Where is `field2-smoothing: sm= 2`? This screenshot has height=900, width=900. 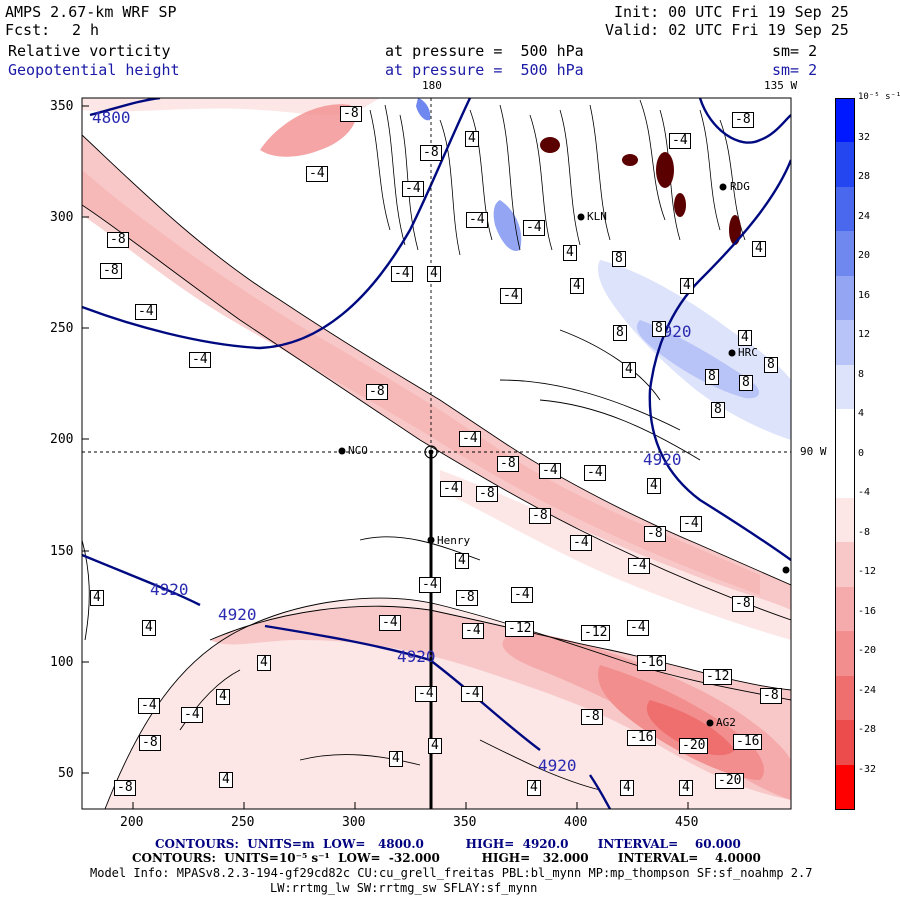 field2-smoothing: sm= 2 is located at coordinates (795, 70).